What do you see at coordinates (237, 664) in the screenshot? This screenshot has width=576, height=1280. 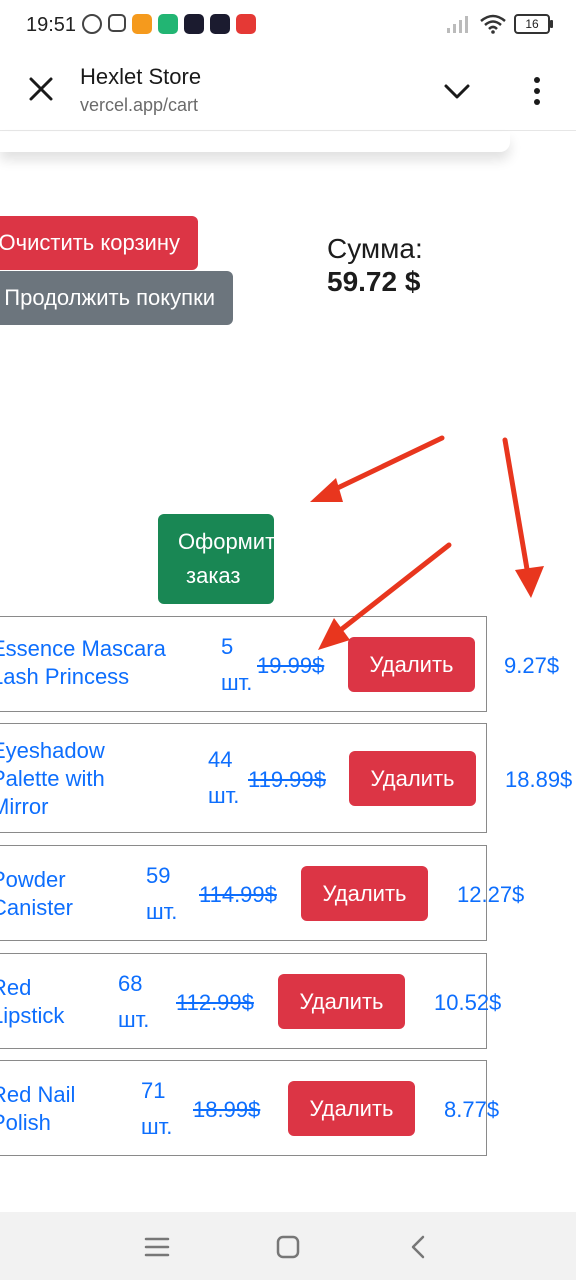 I see `product-qty: 5 шт.` at bounding box center [237, 664].